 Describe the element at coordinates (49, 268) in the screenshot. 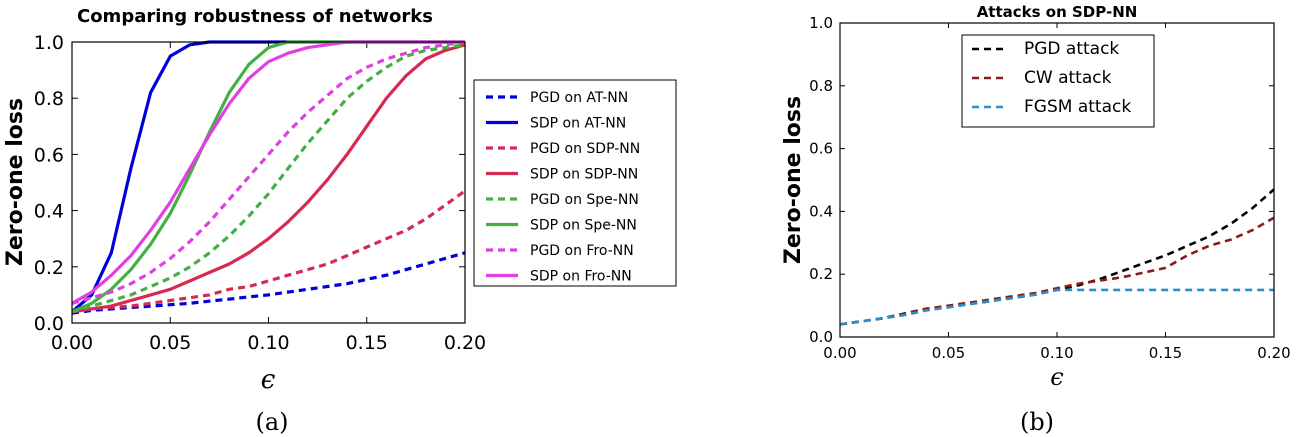

I see `chart-a-ytick-label: 0.2` at that location.